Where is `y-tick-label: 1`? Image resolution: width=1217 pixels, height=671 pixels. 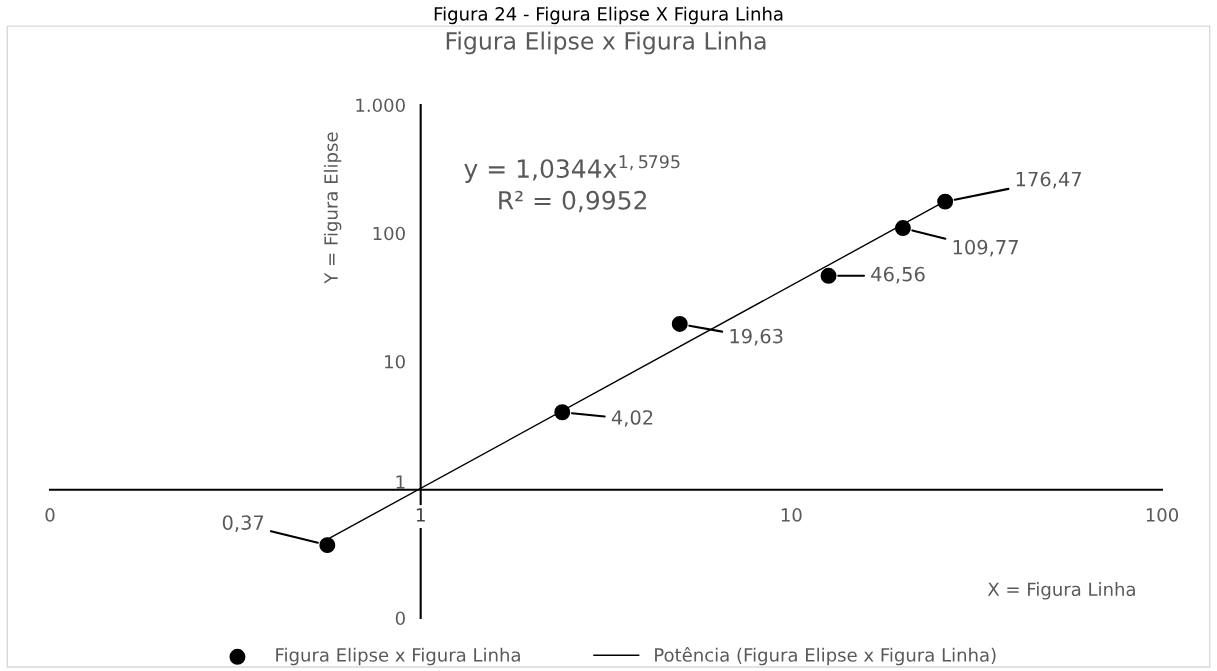 y-tick-label: 1 is located at coordinates (400, 482).